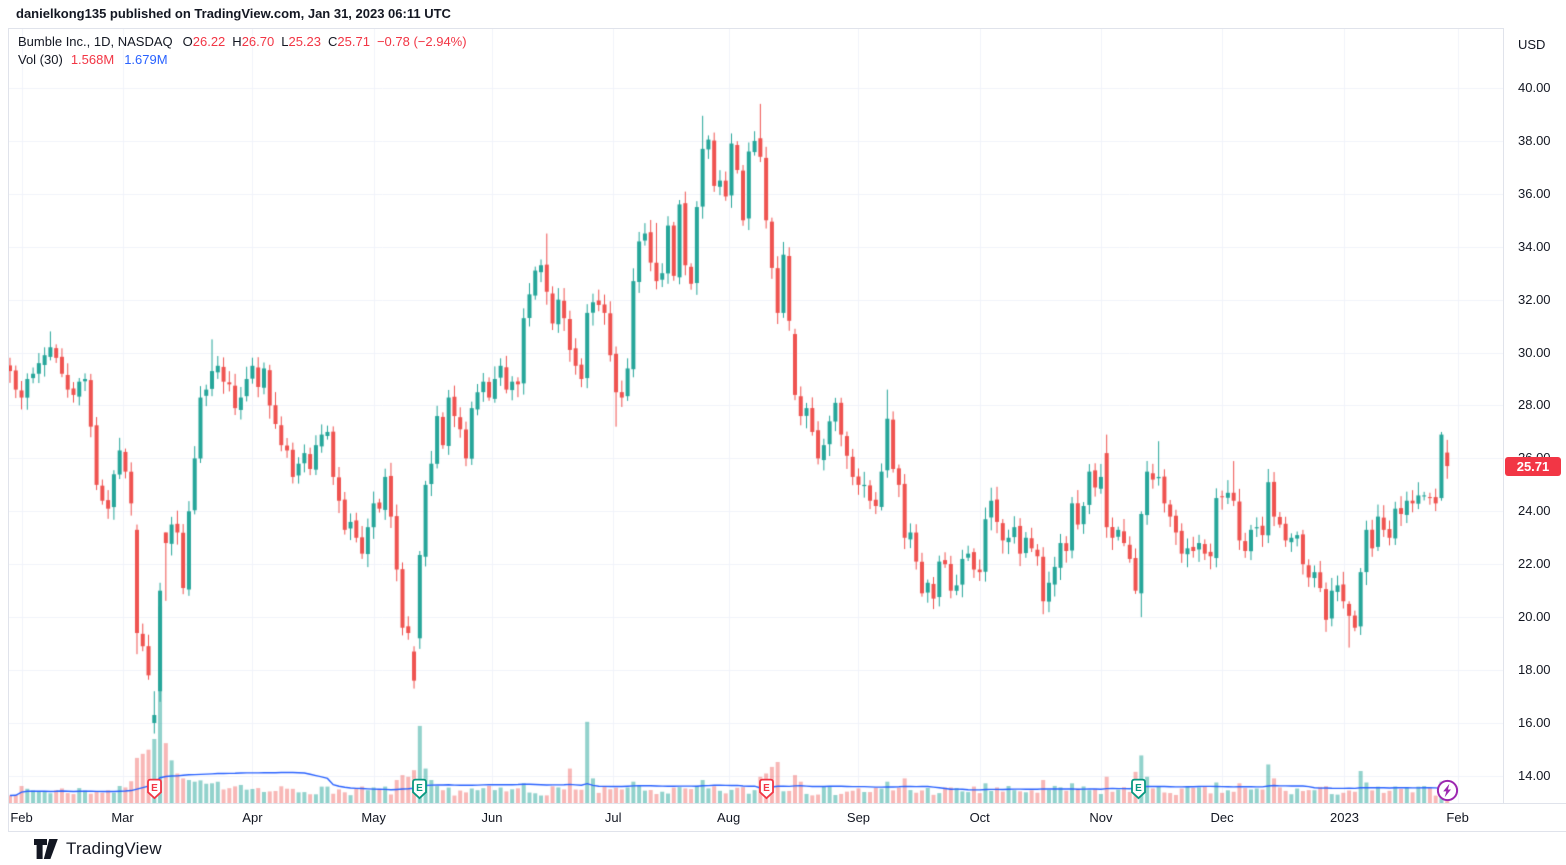 The width and height of the screenshot is (1566, 865). I want to click on time-tick-label: Mar, so click(122, 817).